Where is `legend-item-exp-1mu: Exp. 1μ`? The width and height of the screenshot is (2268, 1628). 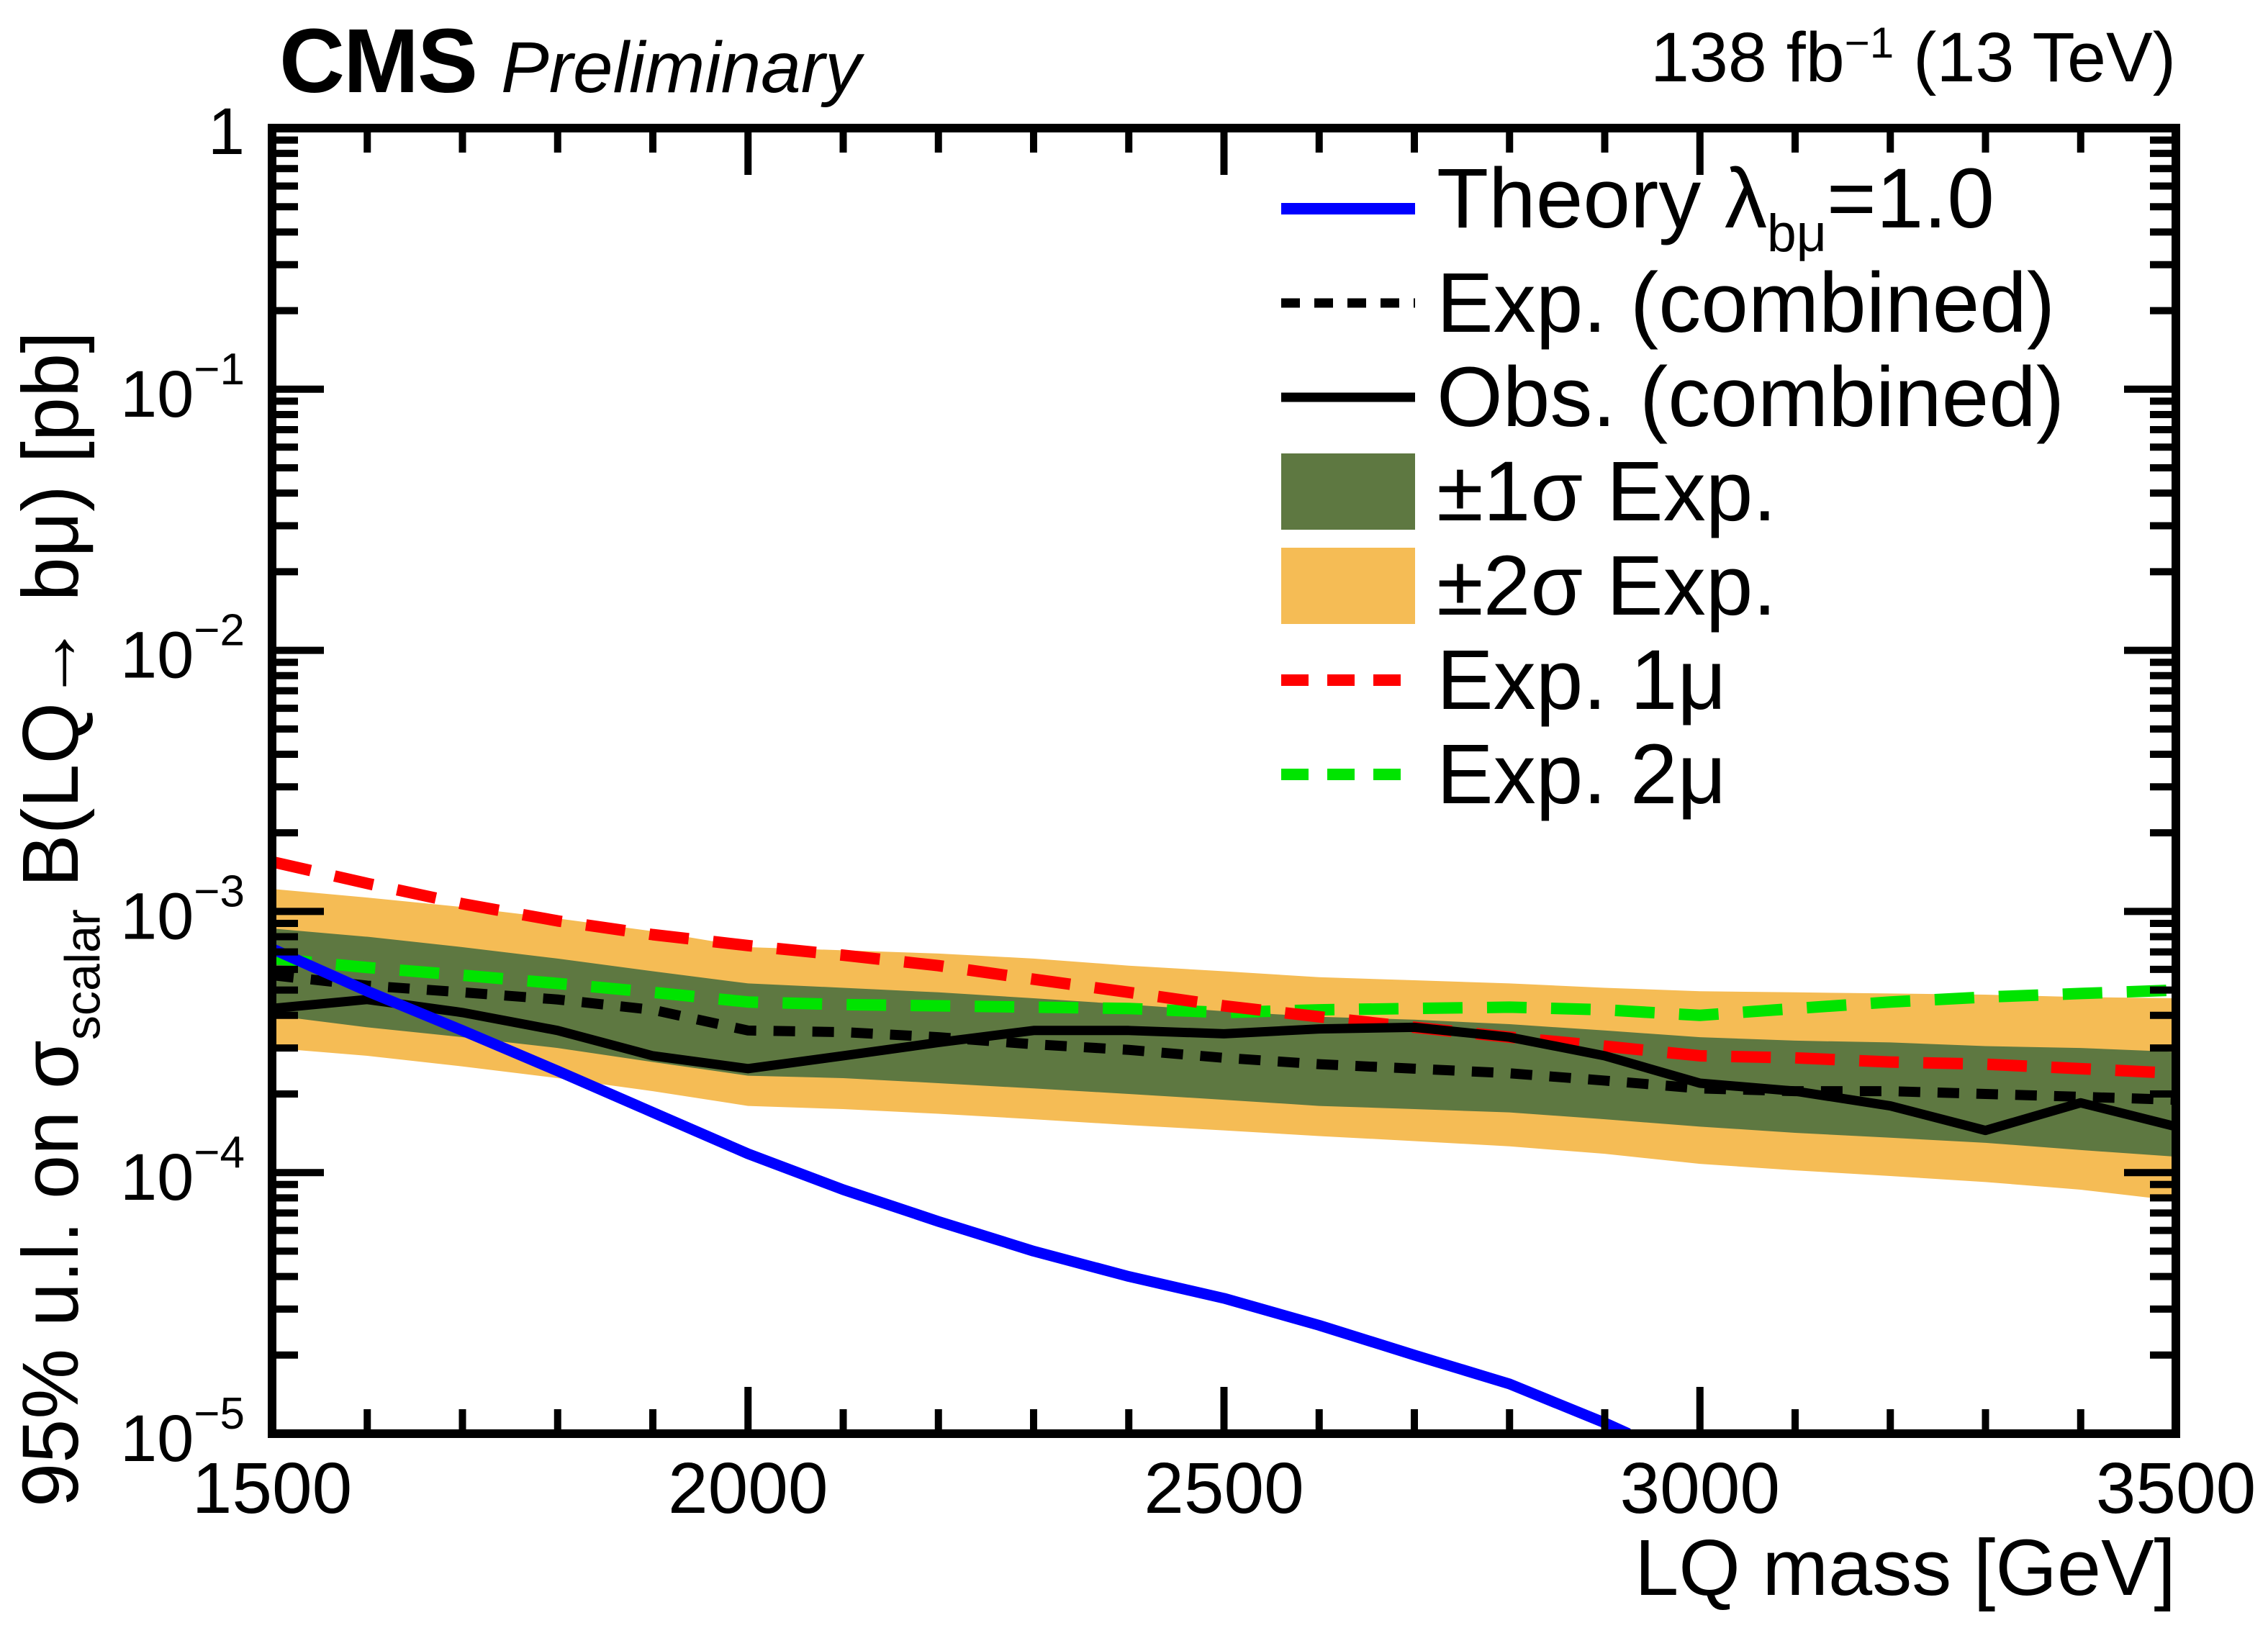
legend-item-exp-1mu: Exp. 1μ is located at coordinates (1672, 680).